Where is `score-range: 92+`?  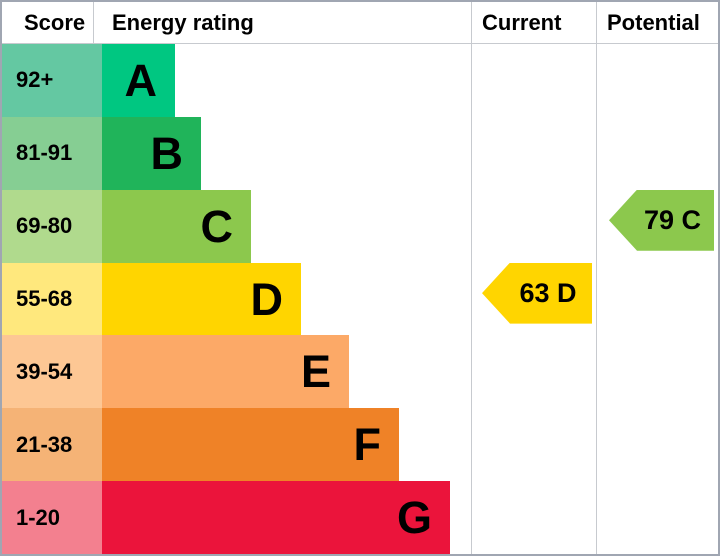
score-range: 92+ is located at coordinates (52, 80).